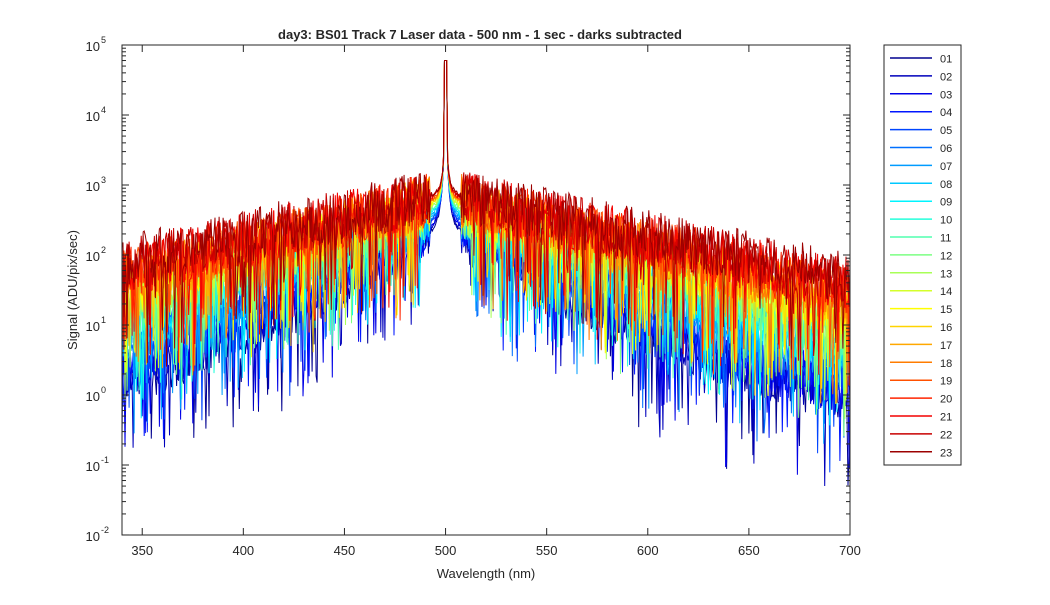 The image size is (1050, 605). I want to click on legend-label-15: 15, so click(946, 310).